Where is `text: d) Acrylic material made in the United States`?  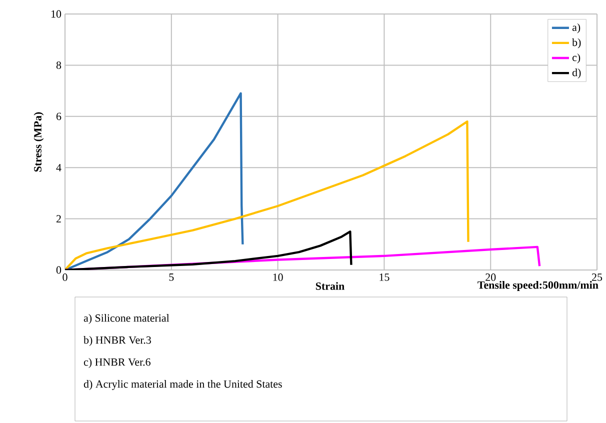 text: d) Acrylic material made in the United States is located at coordinates (183, 385).